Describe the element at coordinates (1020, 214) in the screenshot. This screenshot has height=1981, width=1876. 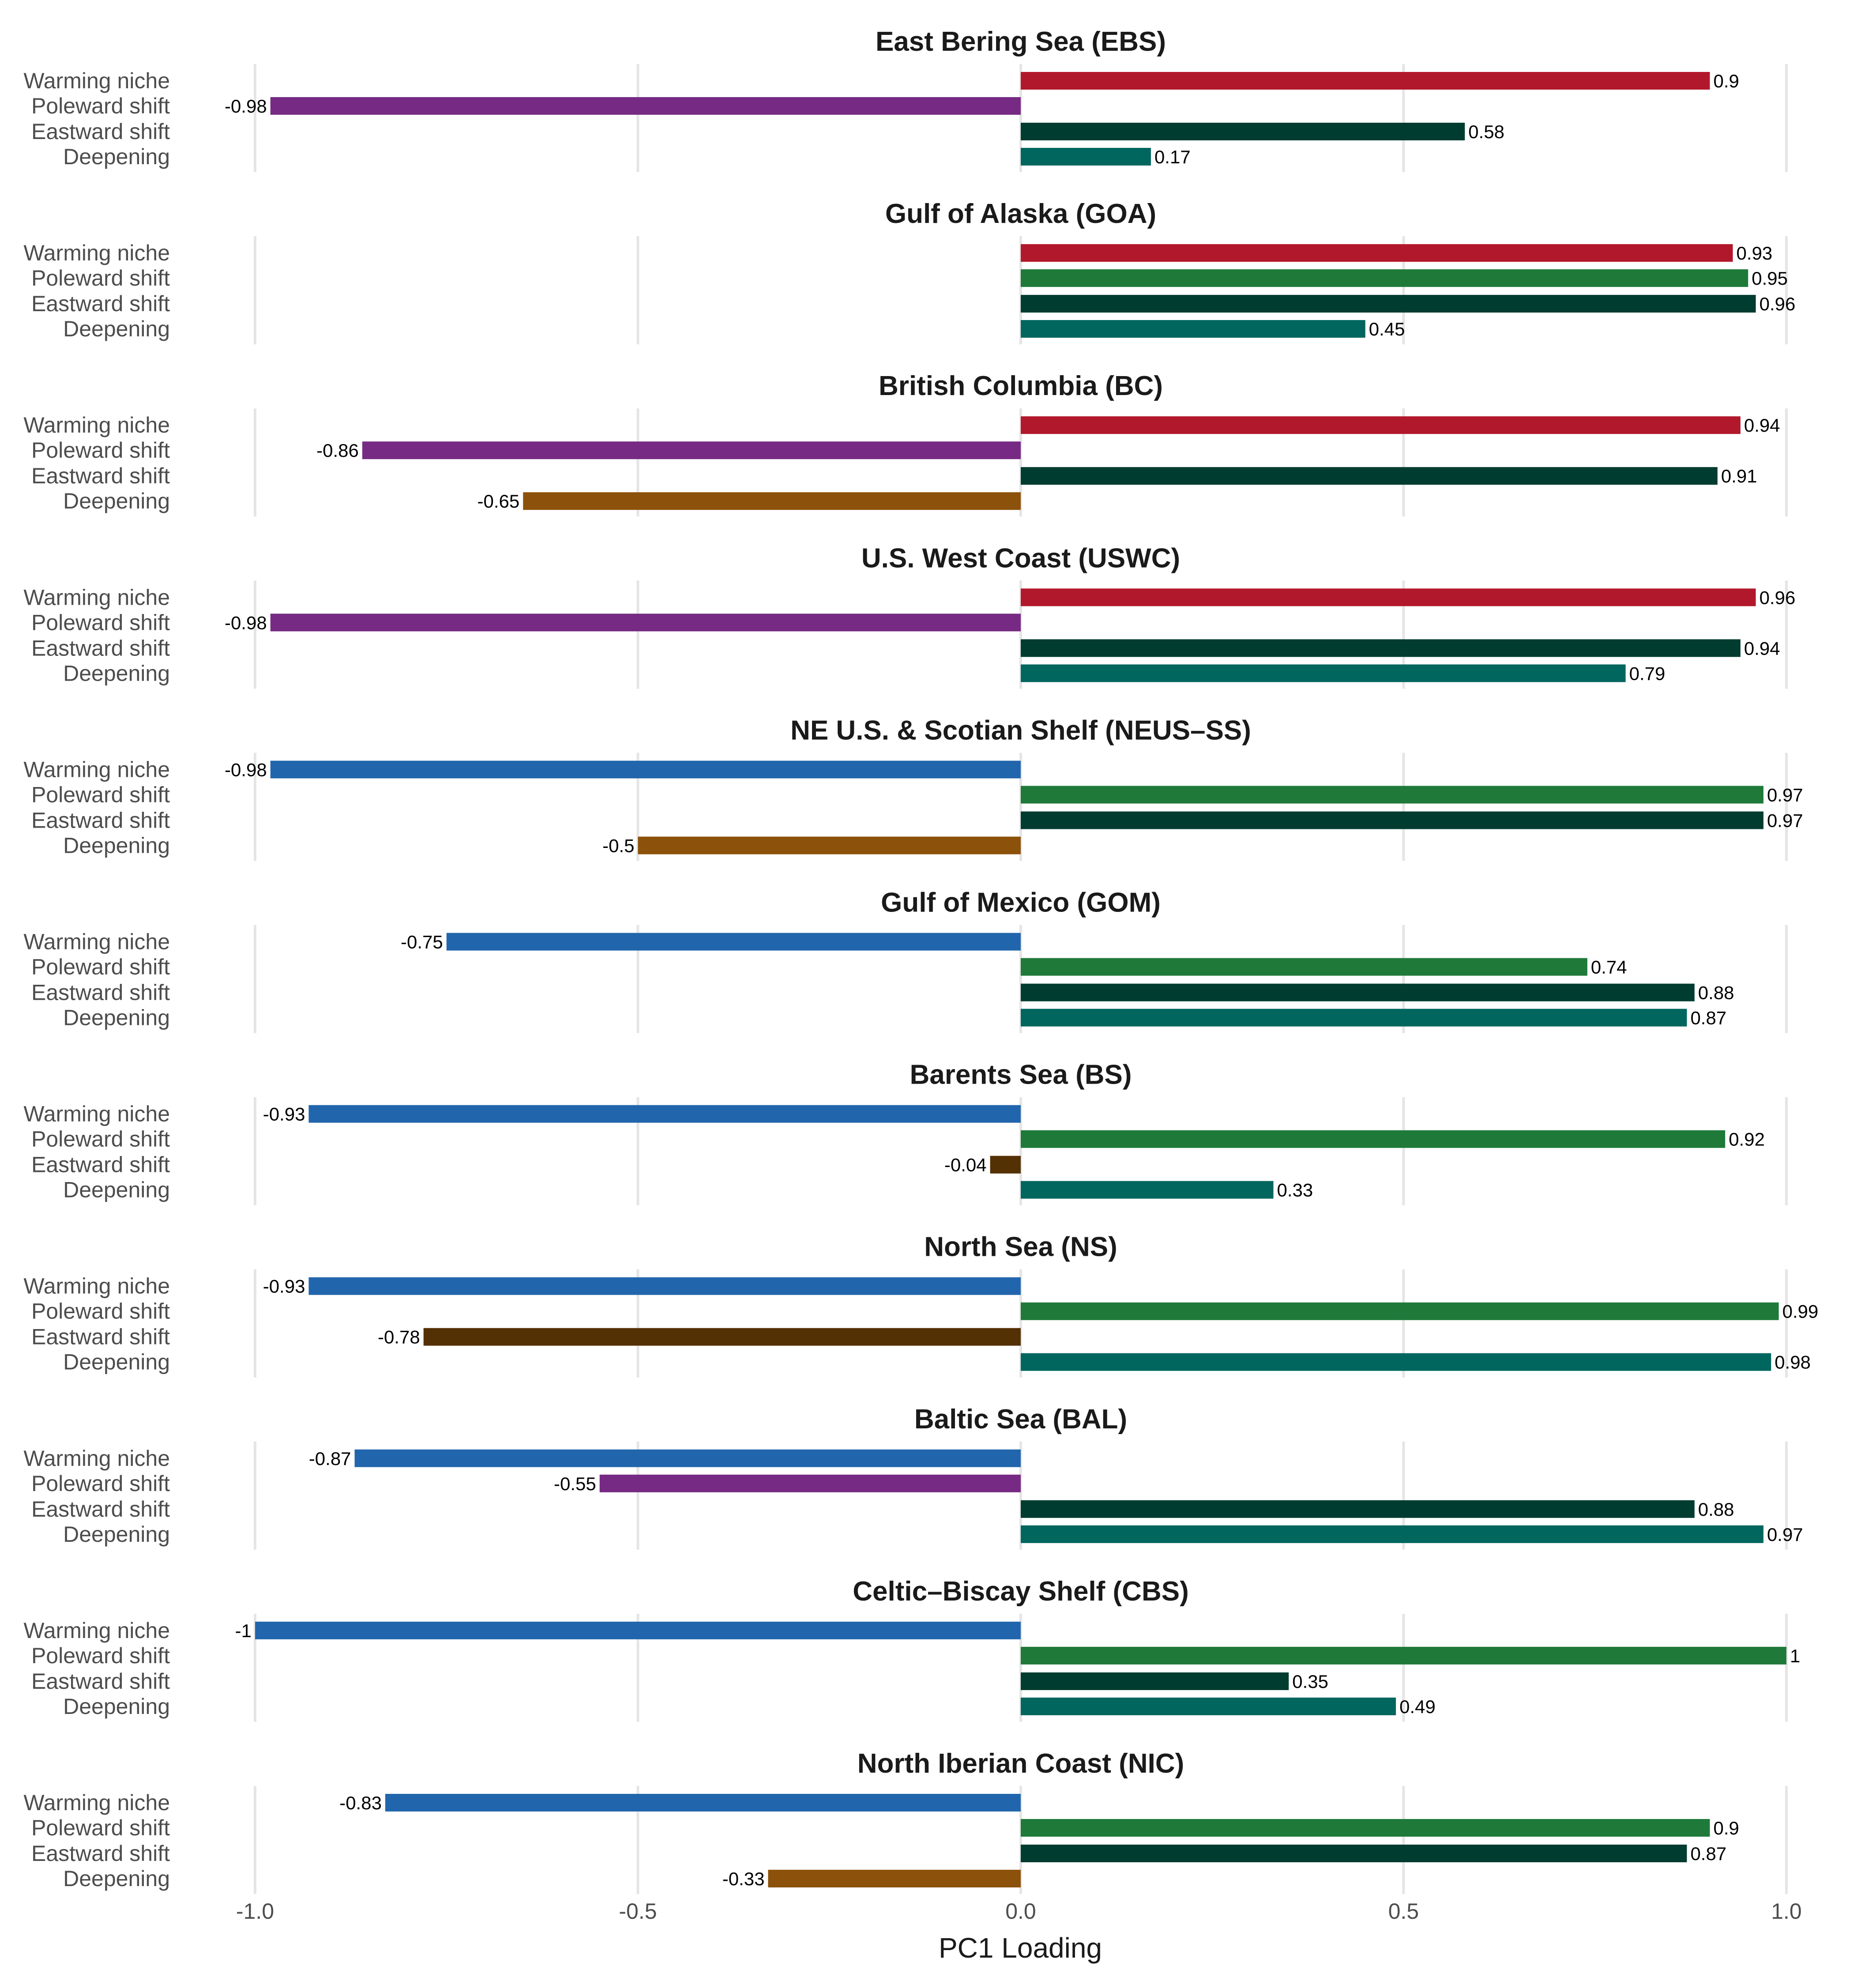
I see `panel-title: Gulf of Alaska (GOA)` at that location.